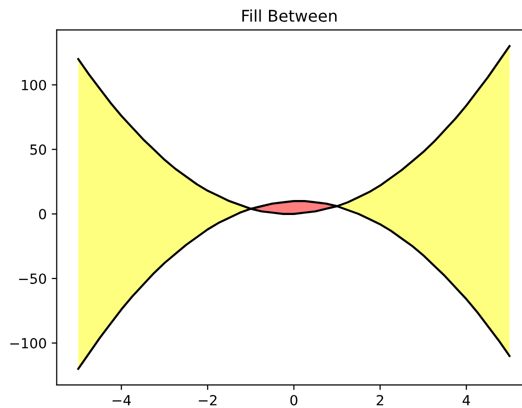 This screenshot has height=408, width=522. Describe the element at coordinates (32, 278) in the screenshot. I see `y-tick-label: −50` at that location.